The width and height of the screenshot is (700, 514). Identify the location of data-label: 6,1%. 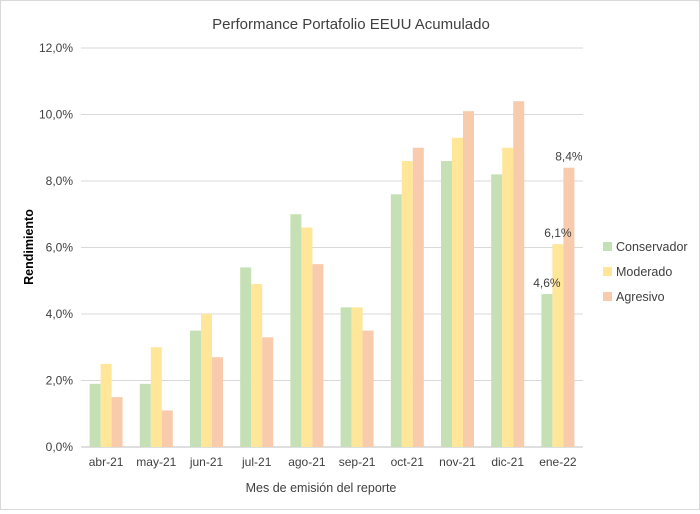
(558, 233).